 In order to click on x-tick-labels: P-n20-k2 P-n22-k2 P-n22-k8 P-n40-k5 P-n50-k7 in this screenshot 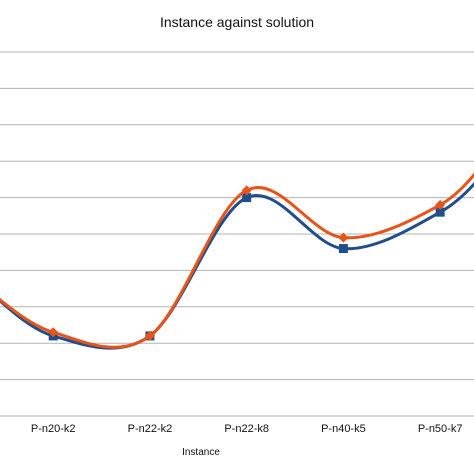, I will do `click(247, 429)`.